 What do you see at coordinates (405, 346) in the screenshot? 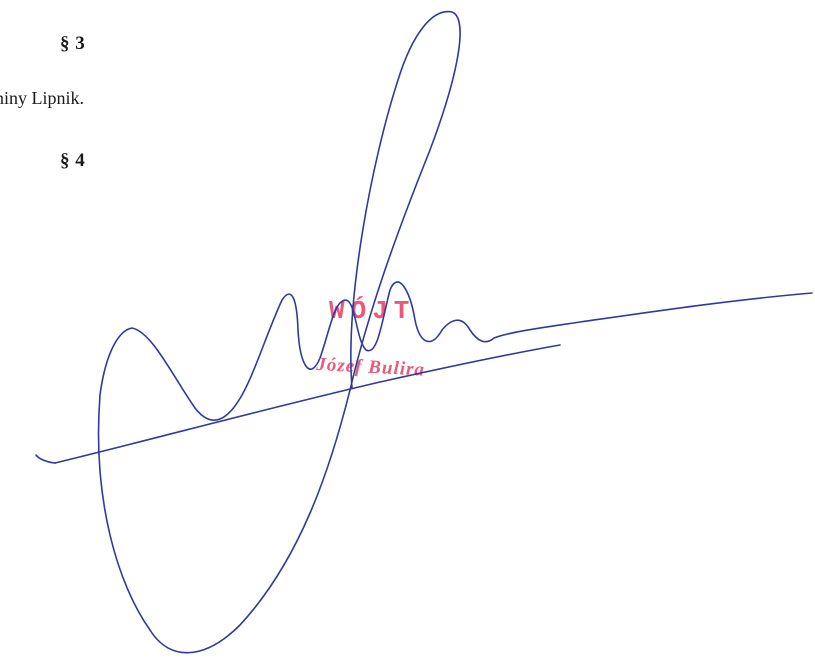
I see `official-stamp: WÓJT Józef Bulira` at bounding box center [405, 346].